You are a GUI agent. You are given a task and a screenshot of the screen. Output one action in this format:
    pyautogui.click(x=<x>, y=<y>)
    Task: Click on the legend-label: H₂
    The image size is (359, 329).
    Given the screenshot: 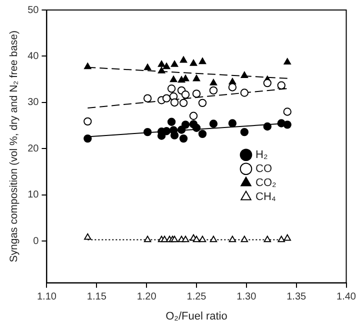 What is the action you would take?
    pyautogui.click(x=262, y=154)
    